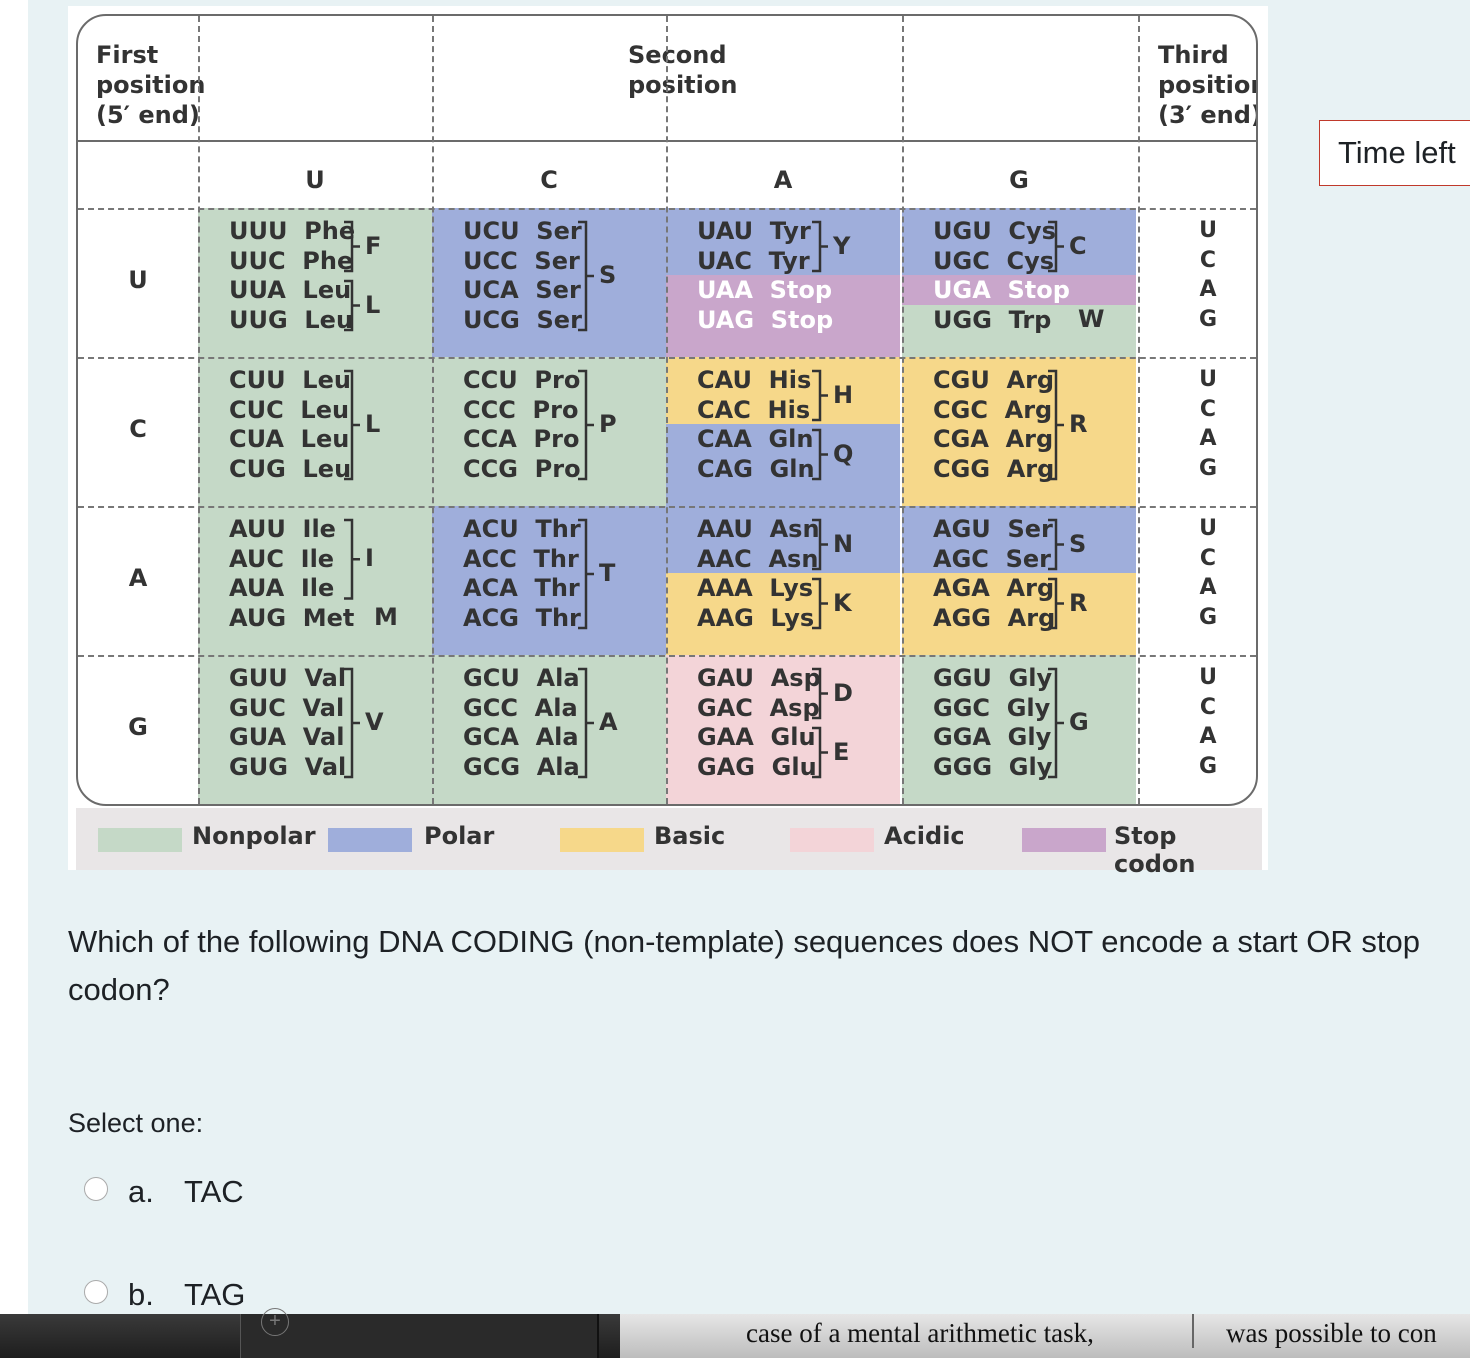 The width and height of the screenshot is (1470, 1358). Describe the element at coordinates (459, 836) in the screenshot. I see `legend-label: Polar` at that location.